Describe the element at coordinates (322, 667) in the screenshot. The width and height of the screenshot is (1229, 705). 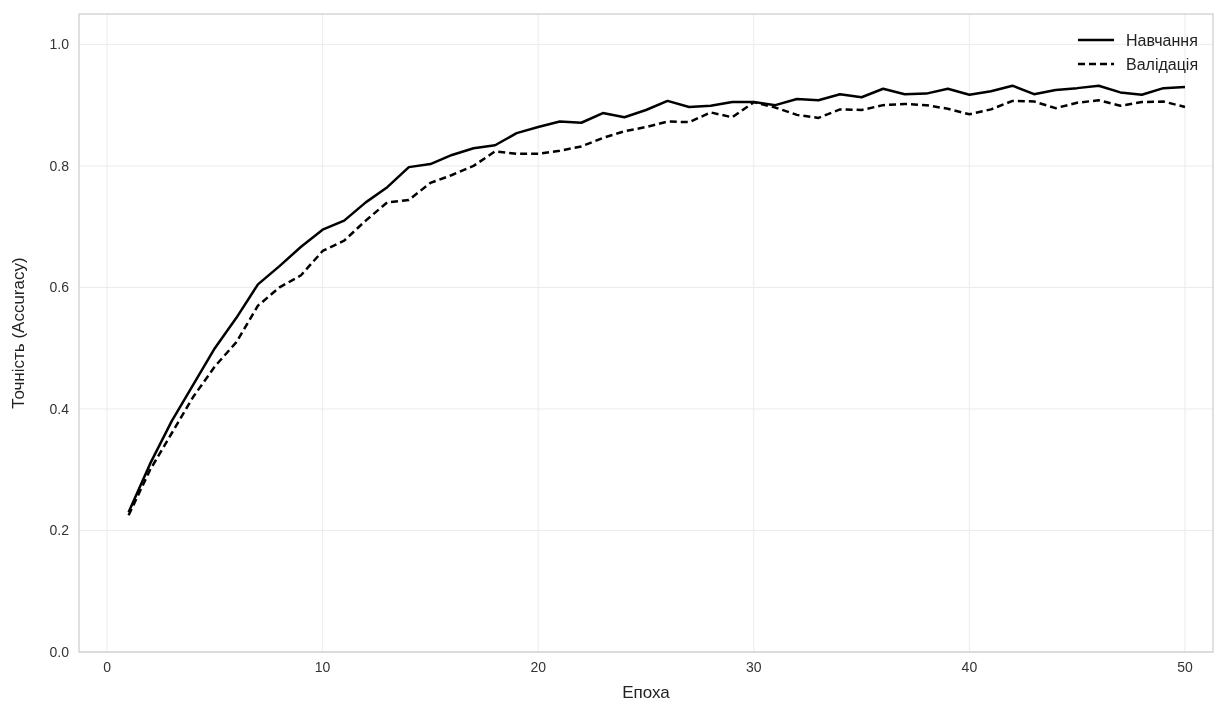
I see `x-tick-label: 10` at that location.